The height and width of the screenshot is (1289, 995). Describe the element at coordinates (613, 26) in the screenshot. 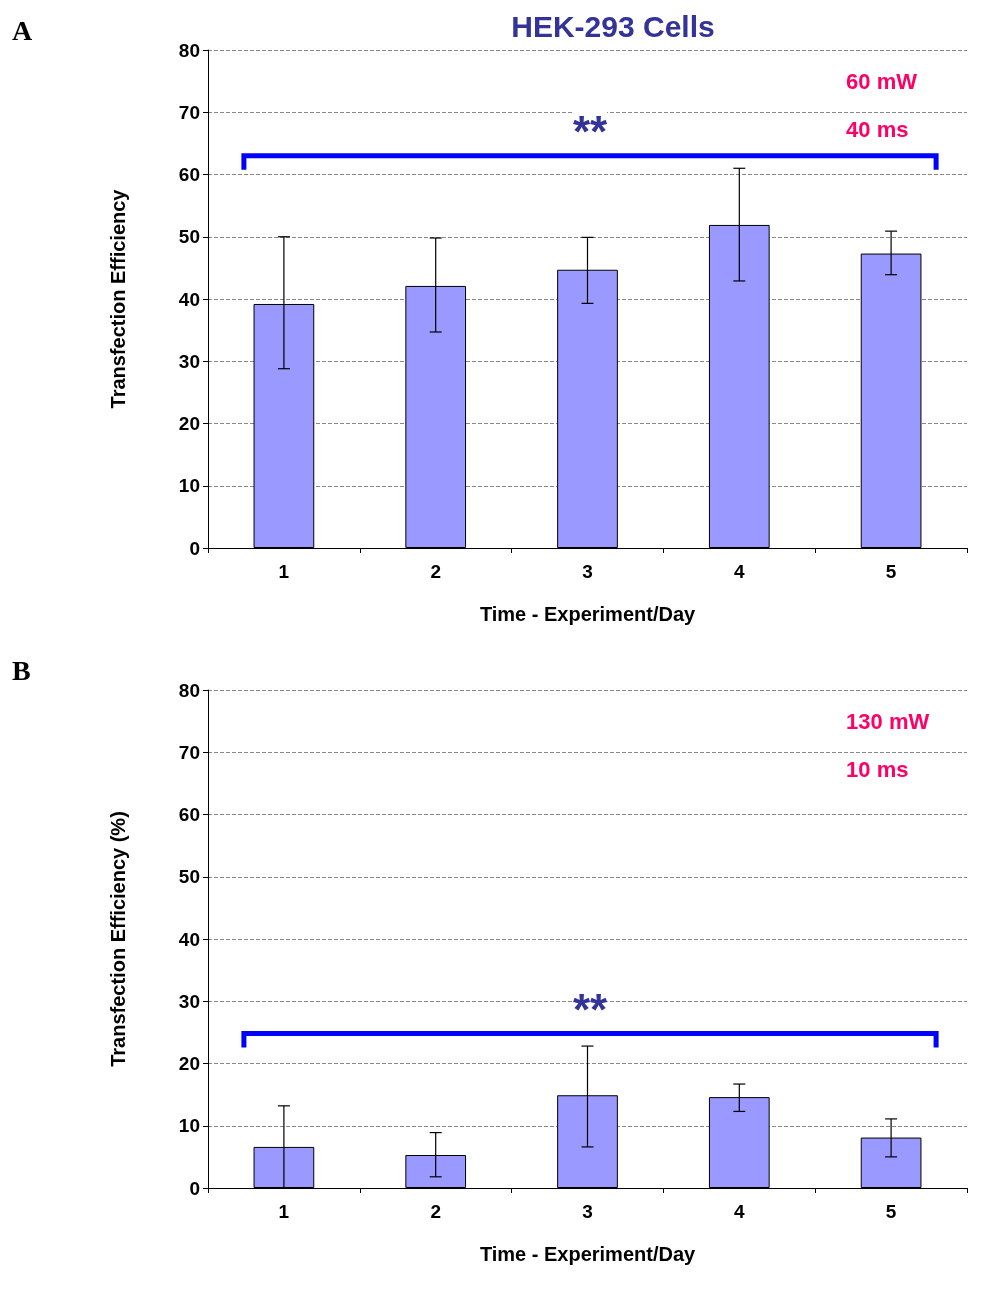

I see `chart-title: HEK-293 Cells` at that location.